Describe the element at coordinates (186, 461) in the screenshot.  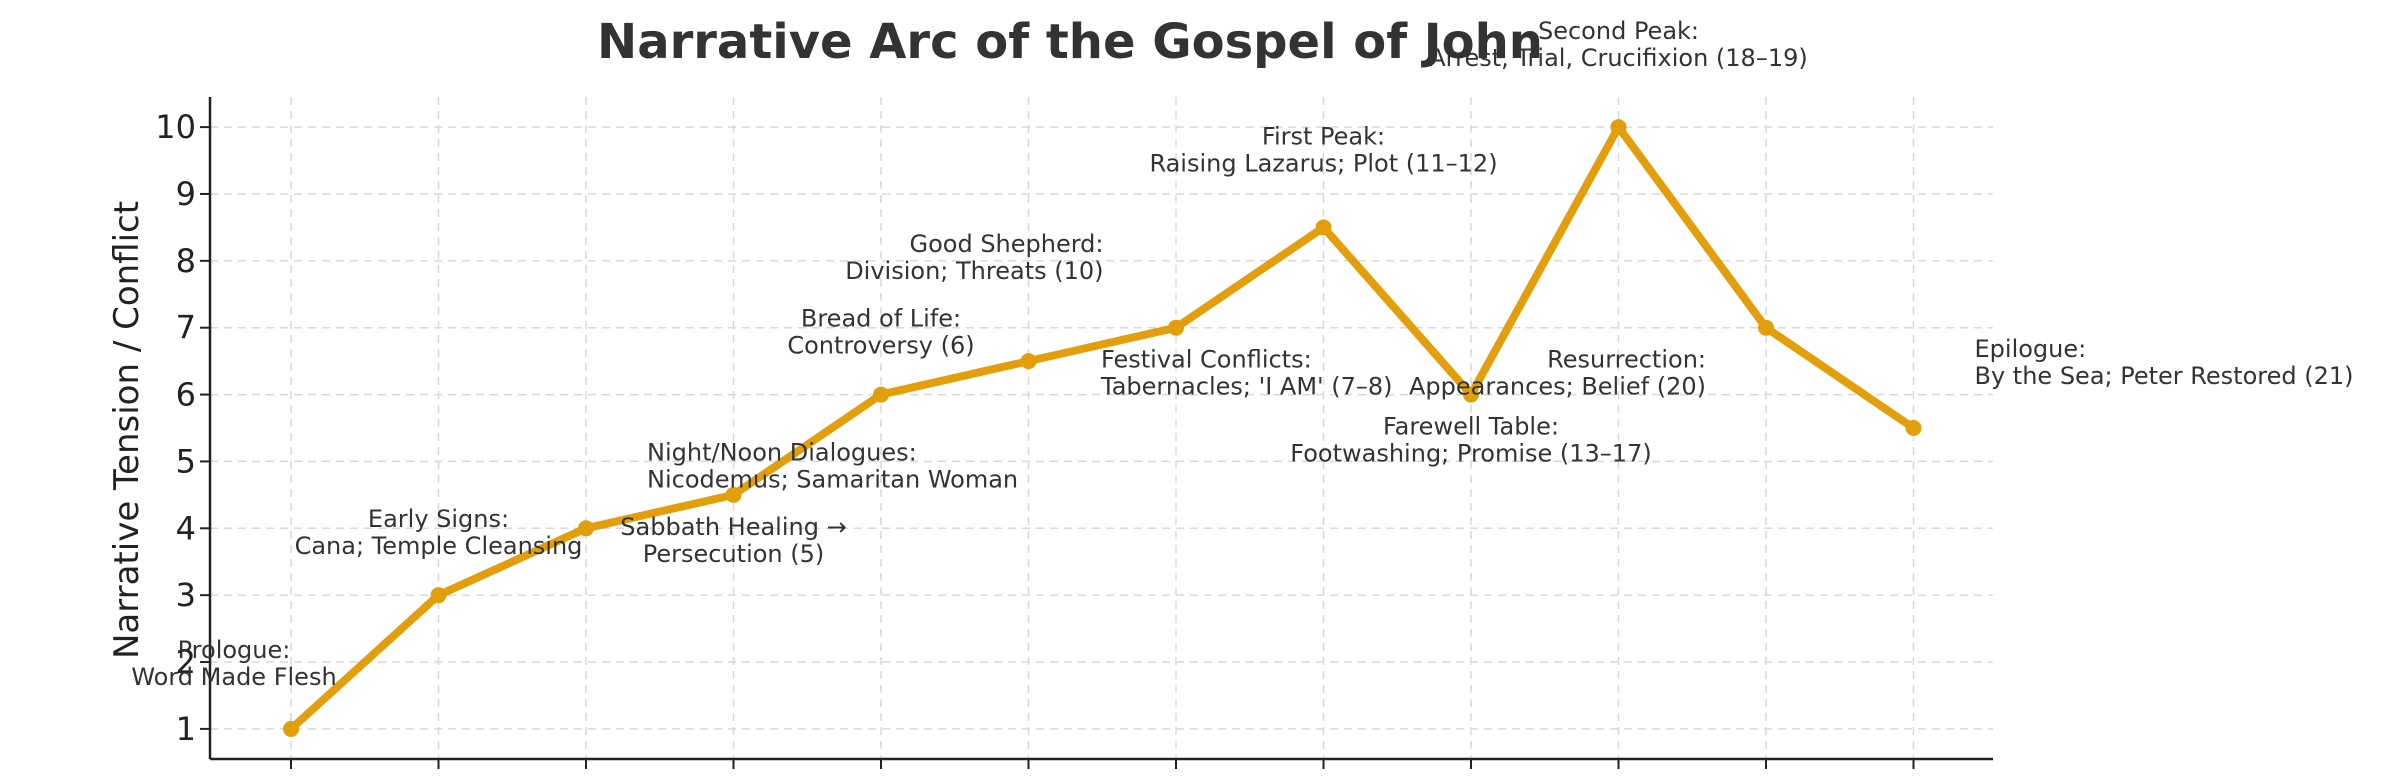
I see `y-tick-label: 5` at that location.